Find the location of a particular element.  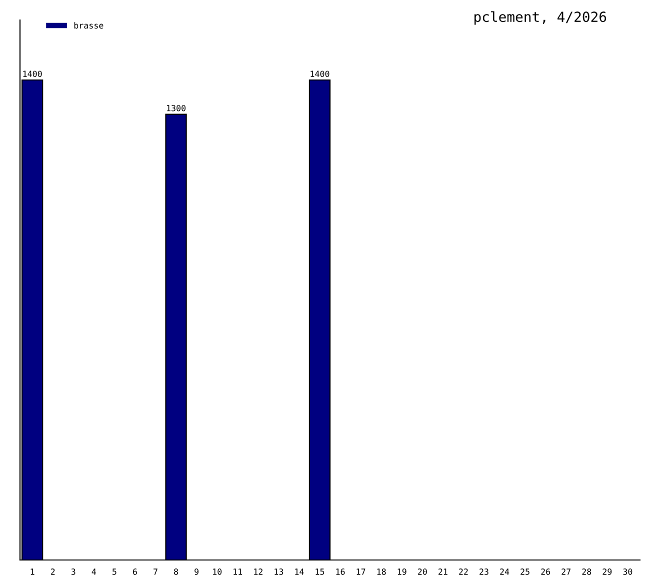

x-tick-label: 8 is located at coordinates (176, 571).